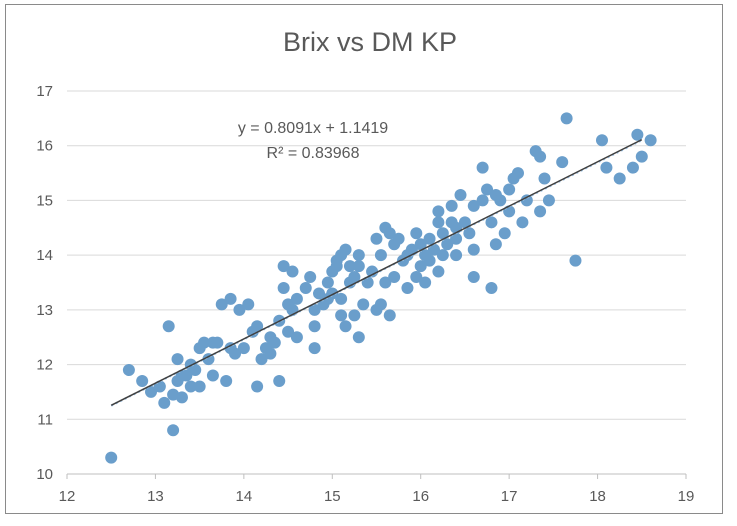 The height and width of the screenshot is (526, 737). Describe the element at coordinates (686, 496) in the screenshot. I see `x-tick-label-19: 19` at that location.